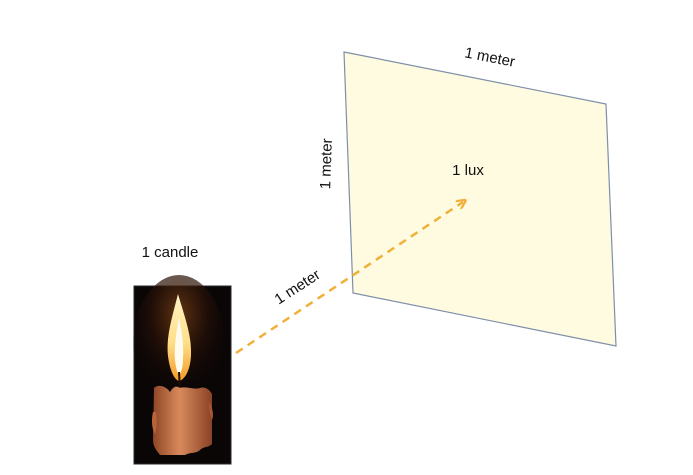 The height and width of the screenshot is (475, 693). Describe the element at coordinates (298, 287) in the screenshot. I see `distance-label: 1 meter` at that location.